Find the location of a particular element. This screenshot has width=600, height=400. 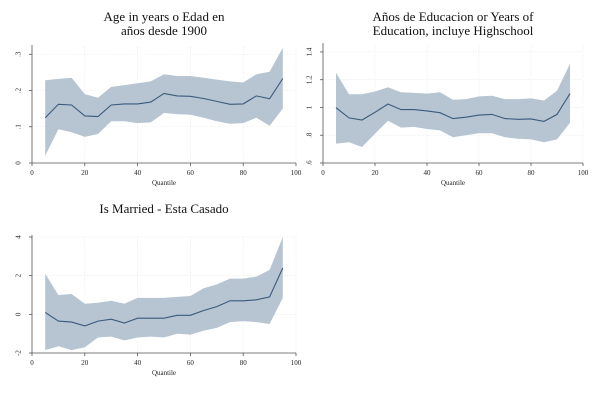

chart-title-line: años desde 1900 is located at coordinates (164, 30).